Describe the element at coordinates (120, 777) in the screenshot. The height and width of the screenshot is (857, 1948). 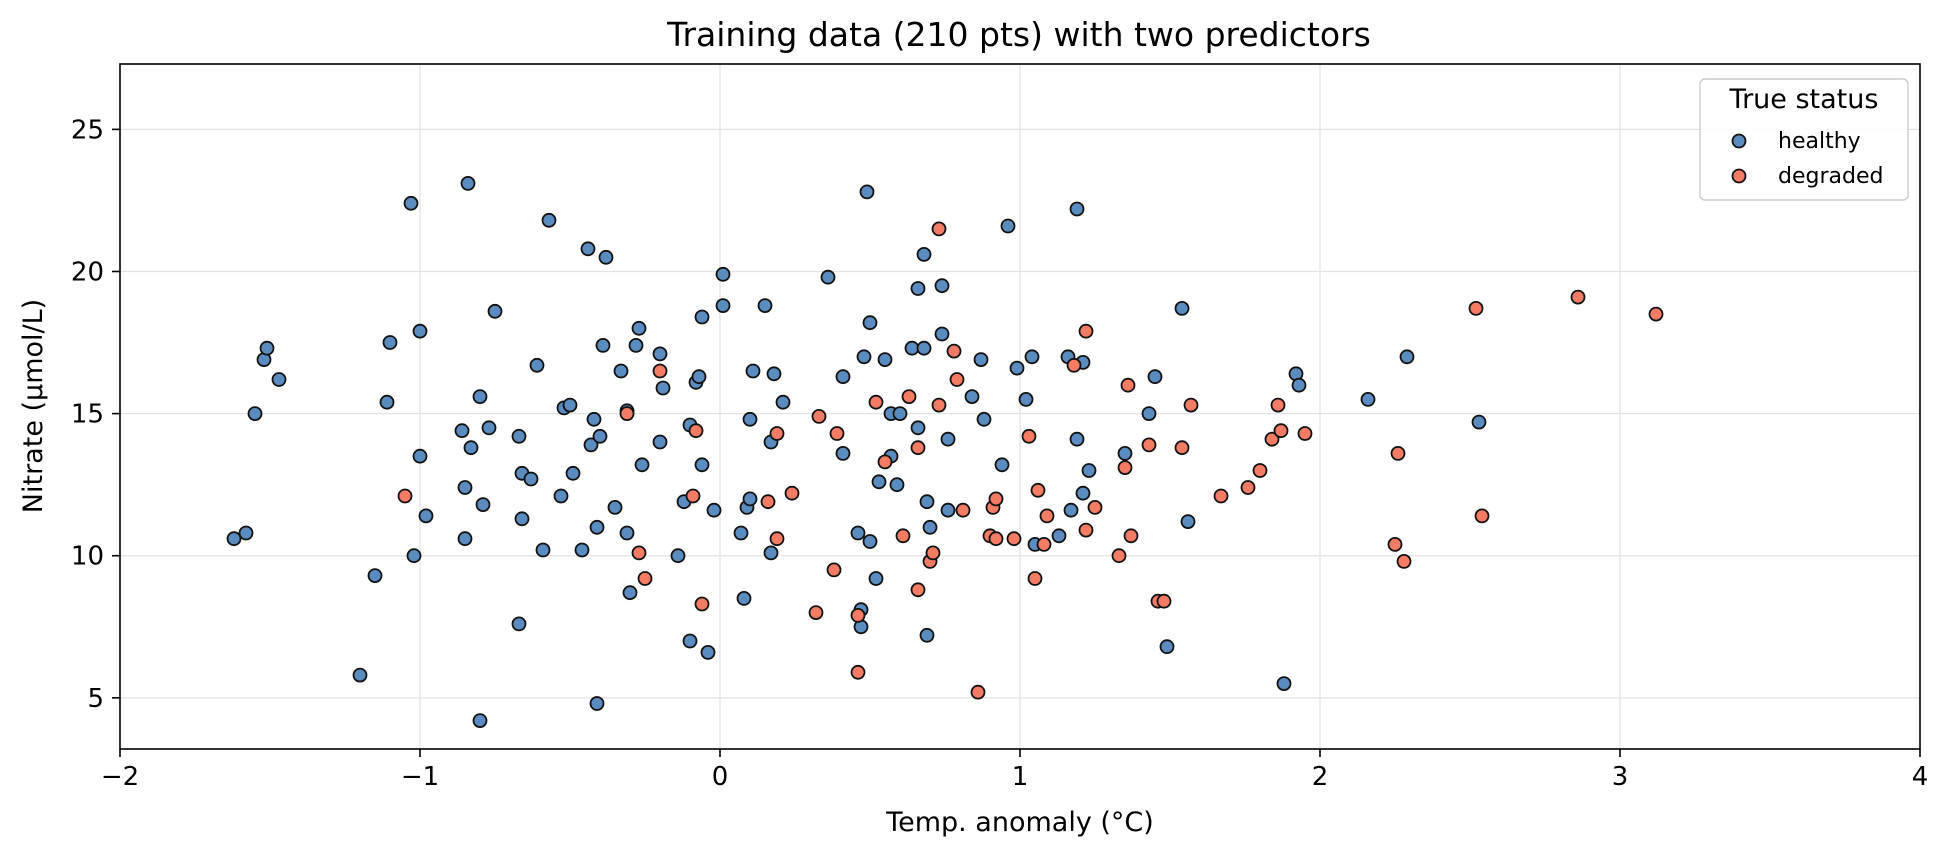
I see `x-tick-label: −2` at that location.